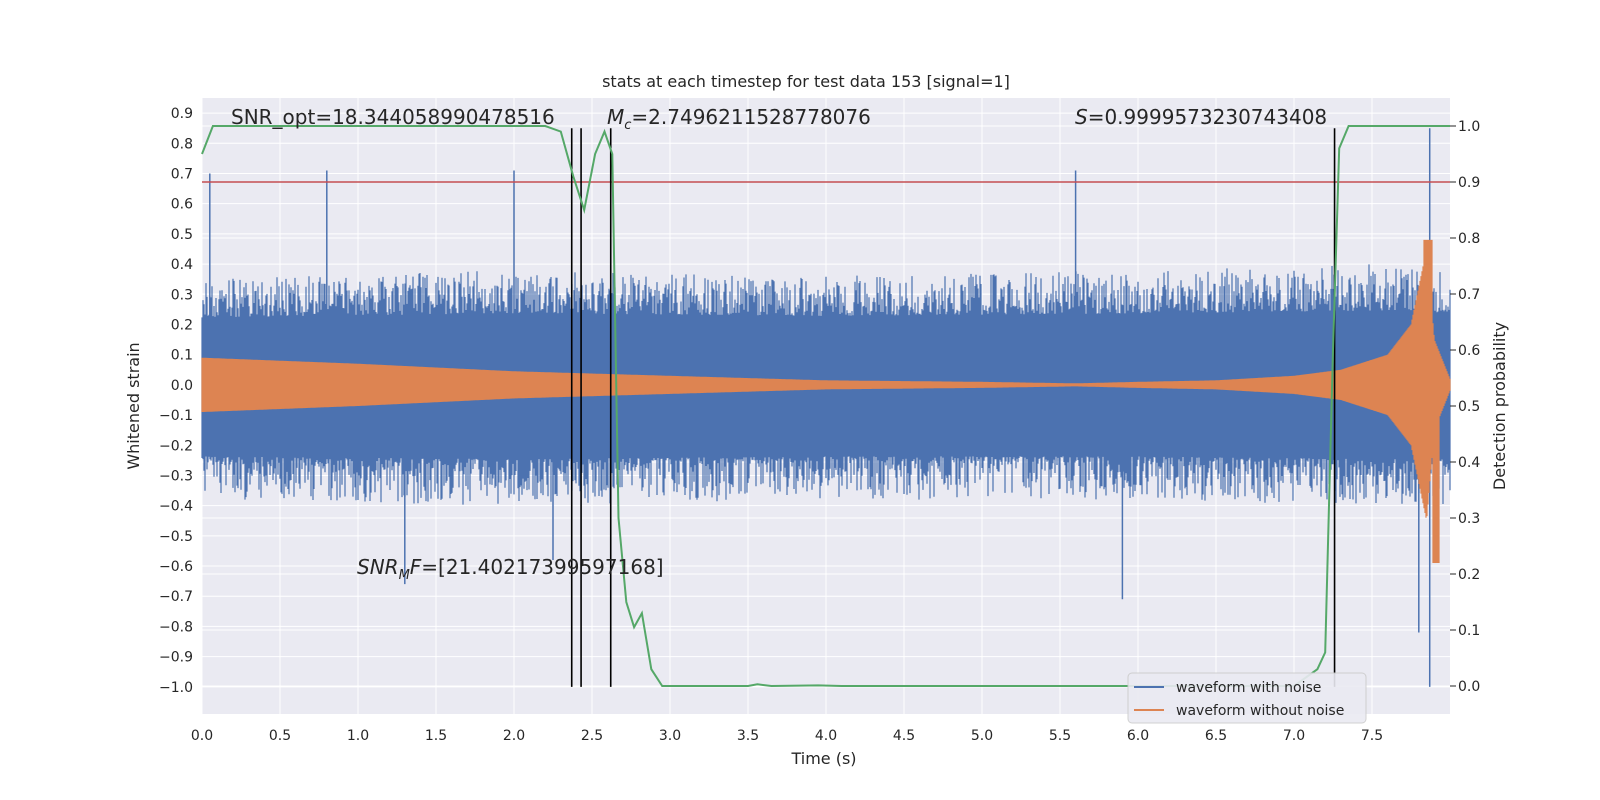 The width and height of the screenshot is (1600, 800). What do you see at coordinates (750, 117) in the screenshot?
I see `mc-value: =2.7496211528778076` at bounding box center [750, 117].